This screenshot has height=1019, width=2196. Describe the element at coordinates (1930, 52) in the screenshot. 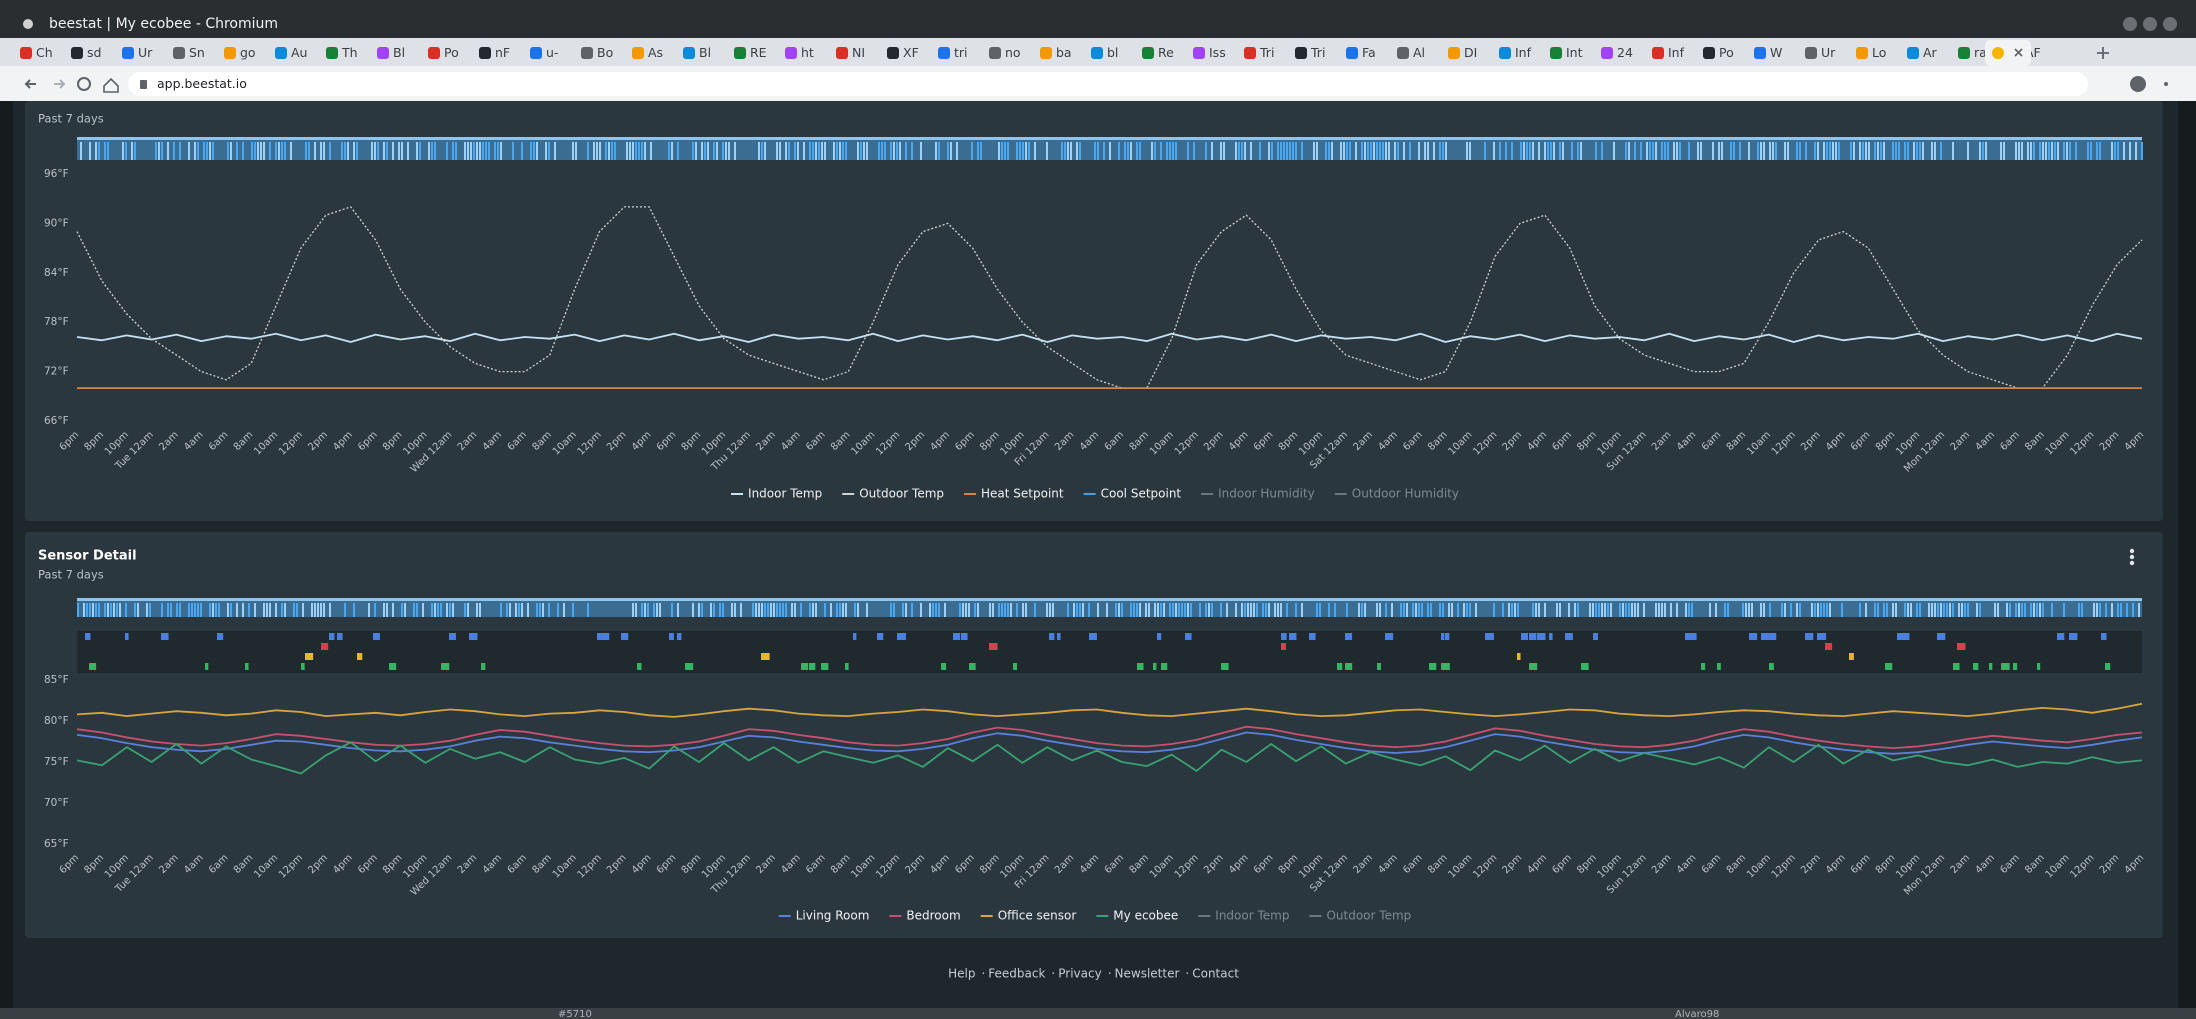

I see `tab-label: Ar` at that location.